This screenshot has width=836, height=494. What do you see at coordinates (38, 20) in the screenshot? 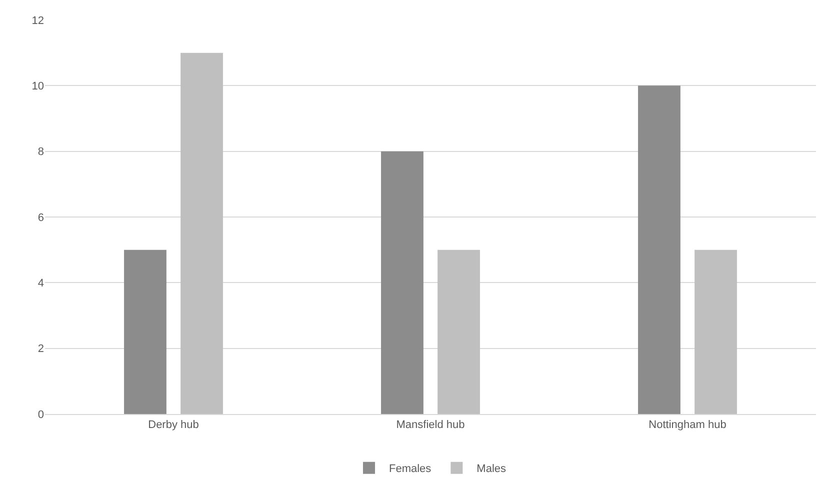
I see `y-tick-label: 12` at bounding box center [38, 20].